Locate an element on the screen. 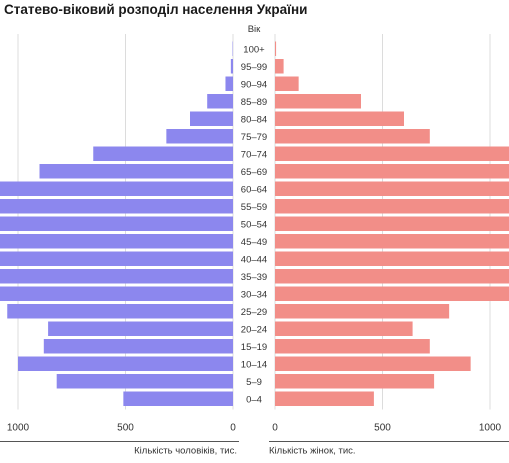  age-label-70–74: 70–74 is located at coordinates (254, 154).